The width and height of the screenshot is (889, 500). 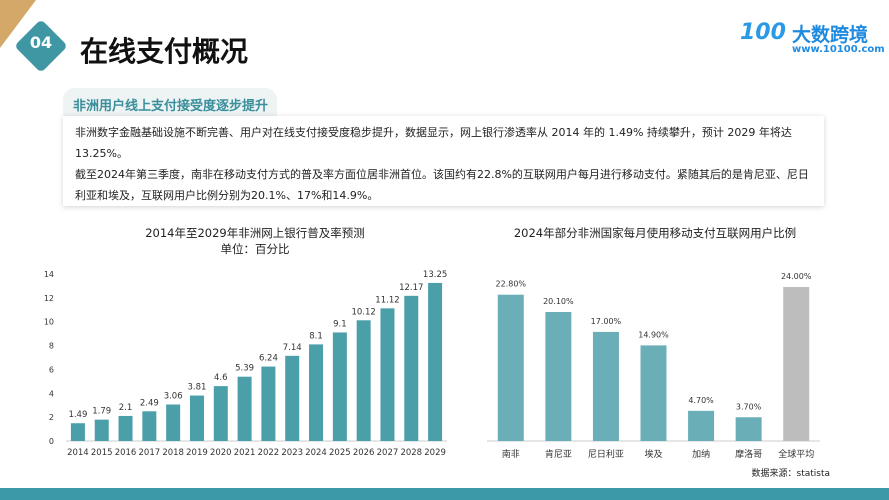 I want to click on data-label: 5.39, so click(x=244, y=369).